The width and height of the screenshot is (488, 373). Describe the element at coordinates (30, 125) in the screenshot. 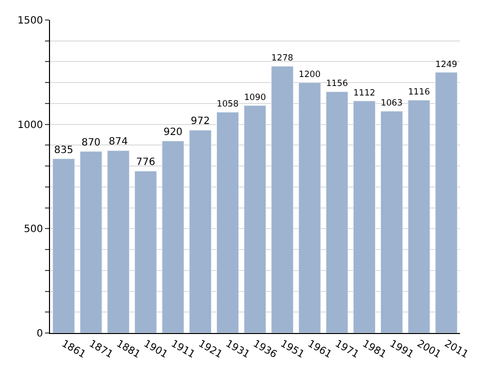

I see `y-tick-label: 1000` at that location.